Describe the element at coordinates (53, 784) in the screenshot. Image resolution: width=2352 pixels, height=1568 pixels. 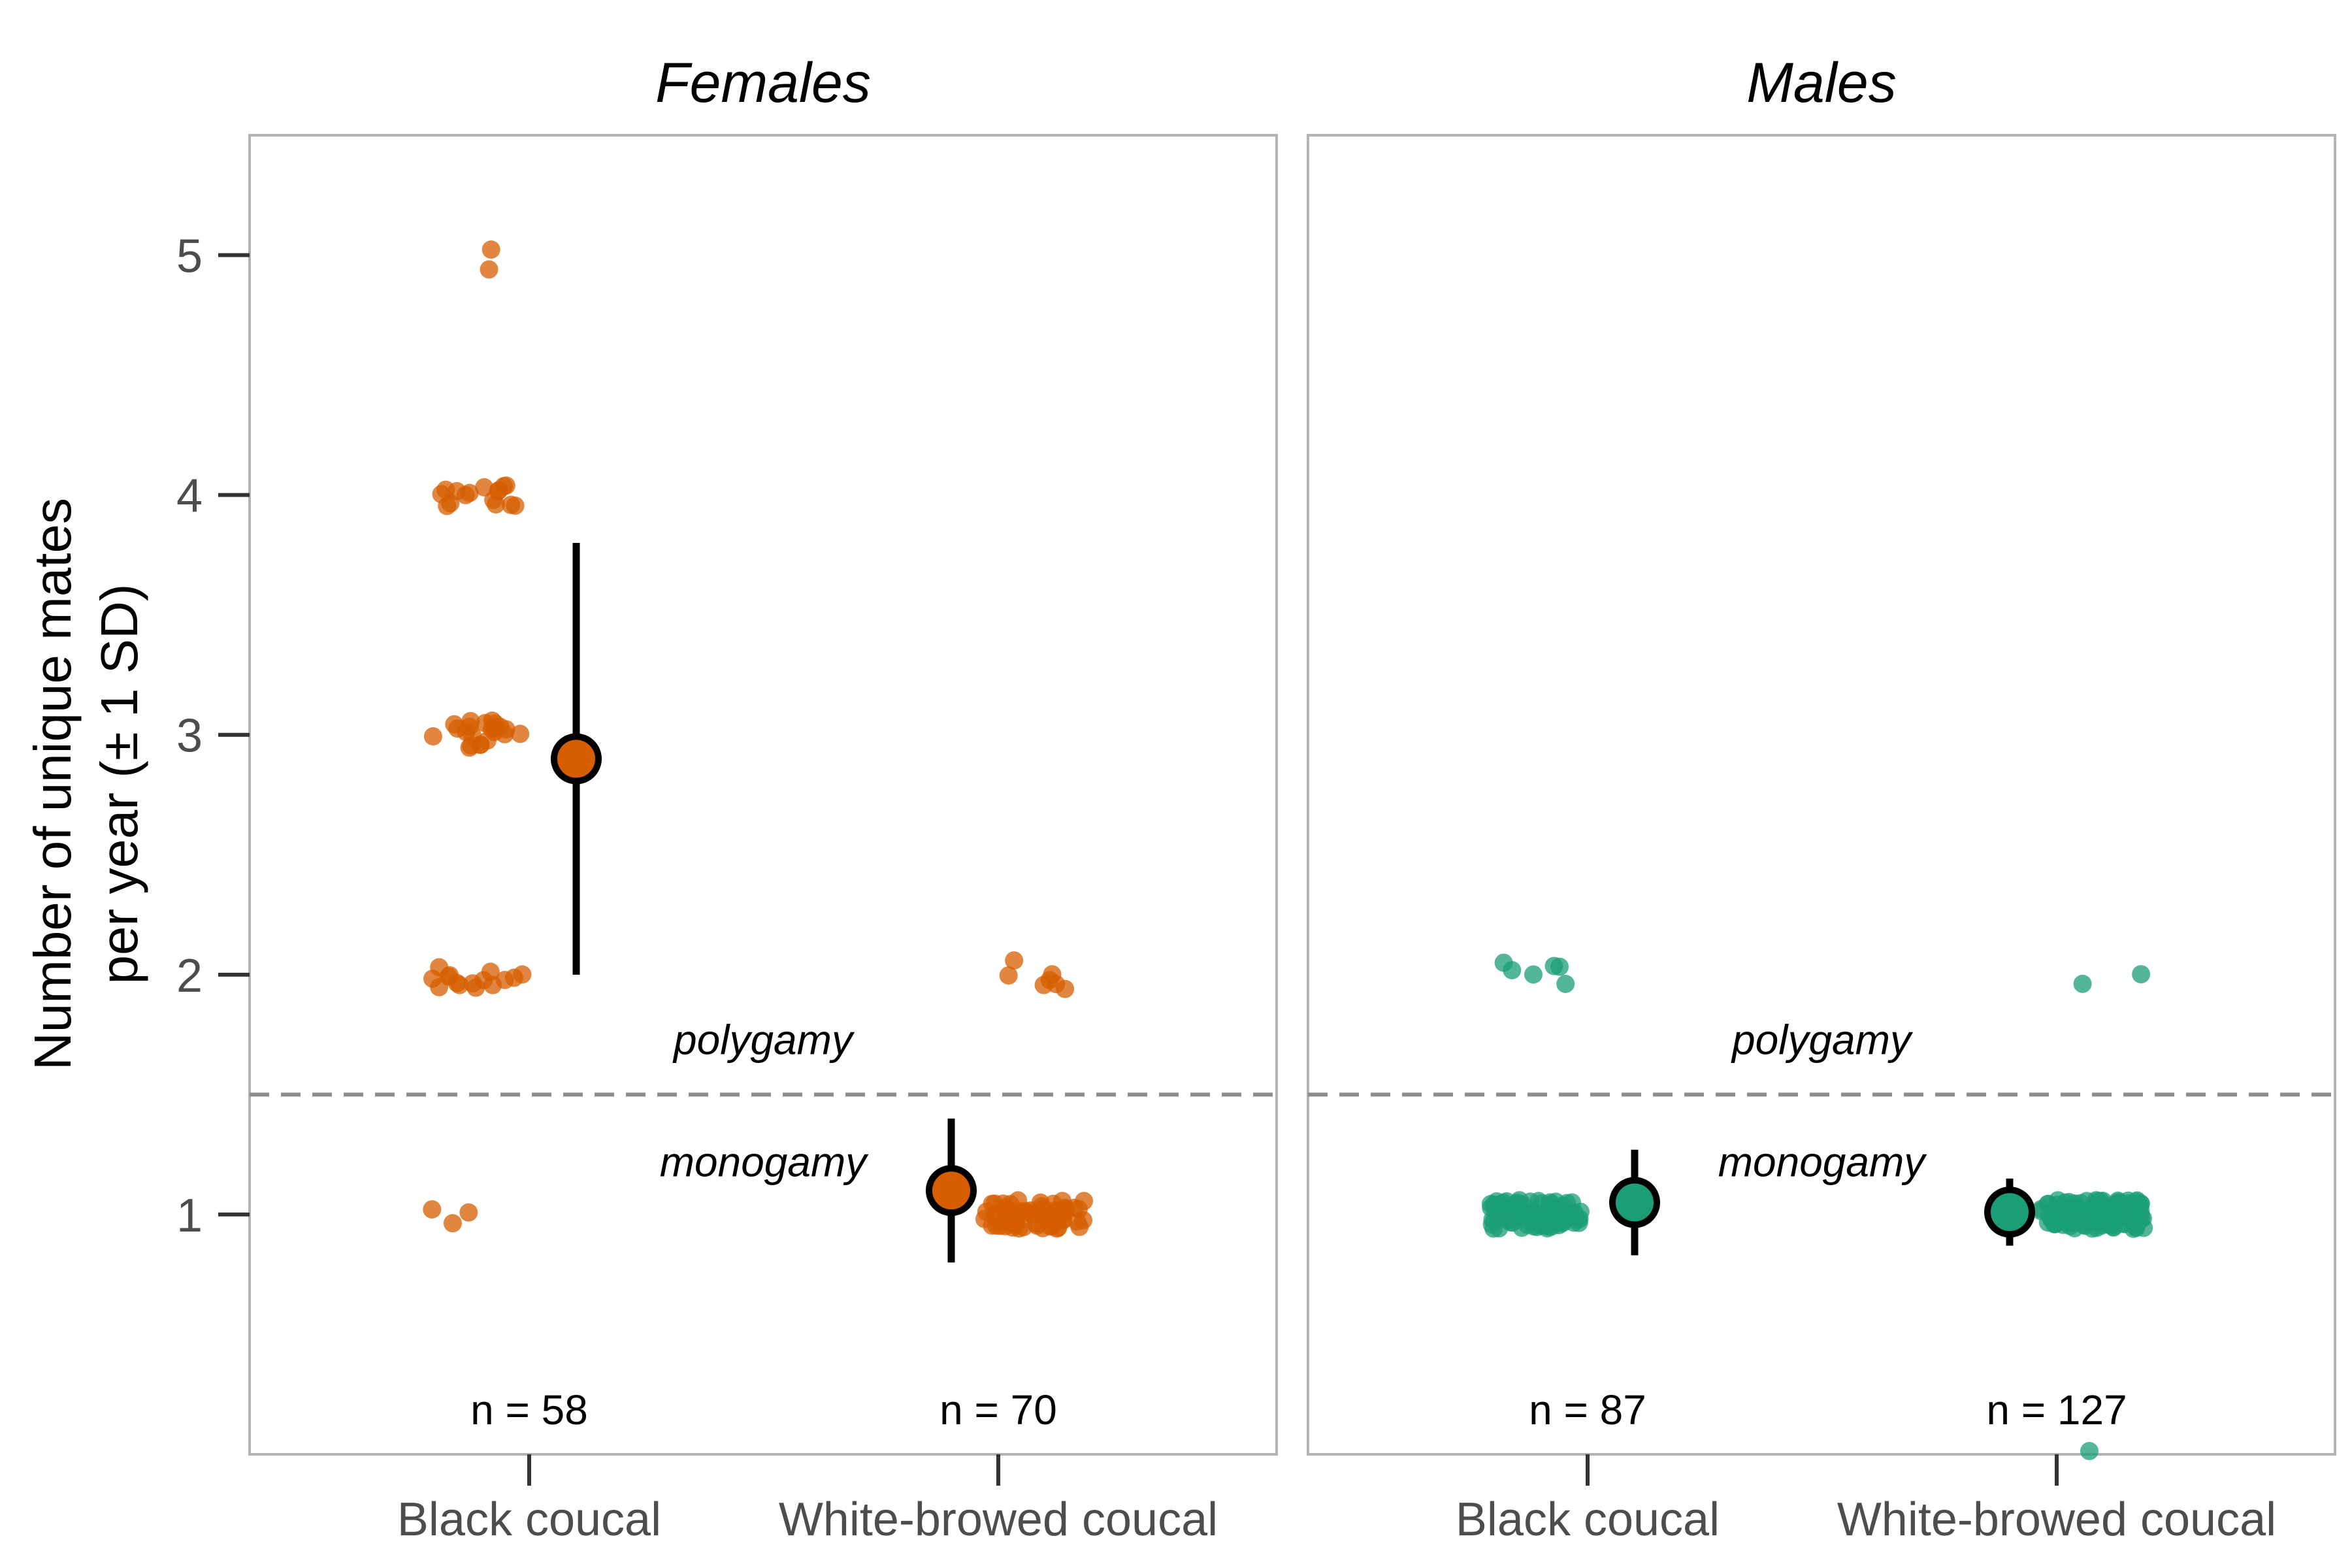
I see `y-axis-label-line1: Number of unique mates` at that location.